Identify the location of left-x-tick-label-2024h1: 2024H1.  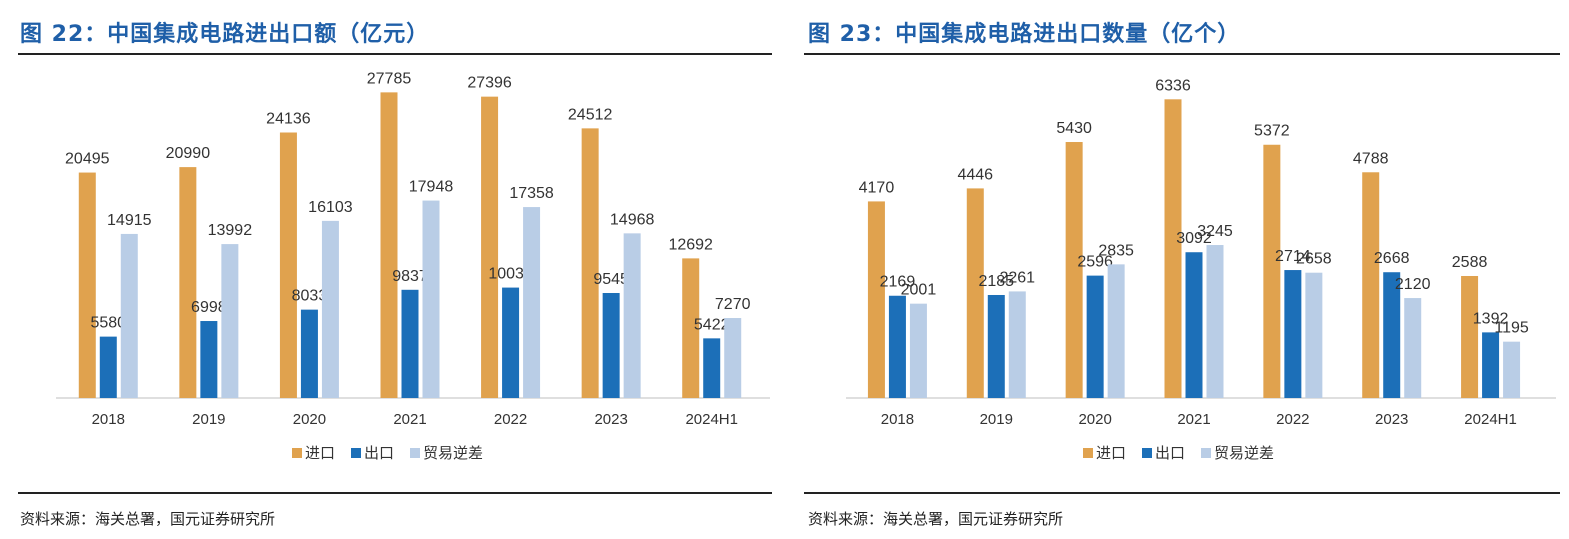
(711, 419).